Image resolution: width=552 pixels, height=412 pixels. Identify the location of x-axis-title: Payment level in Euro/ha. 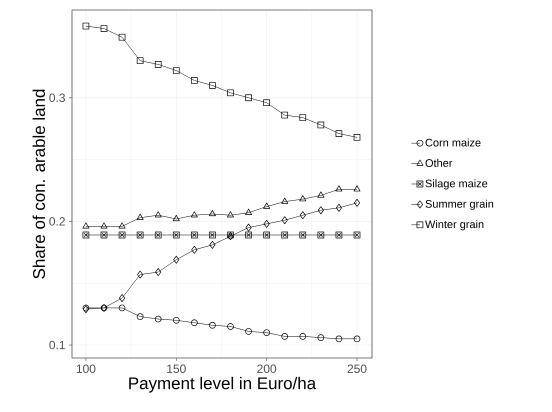
(222, 384).